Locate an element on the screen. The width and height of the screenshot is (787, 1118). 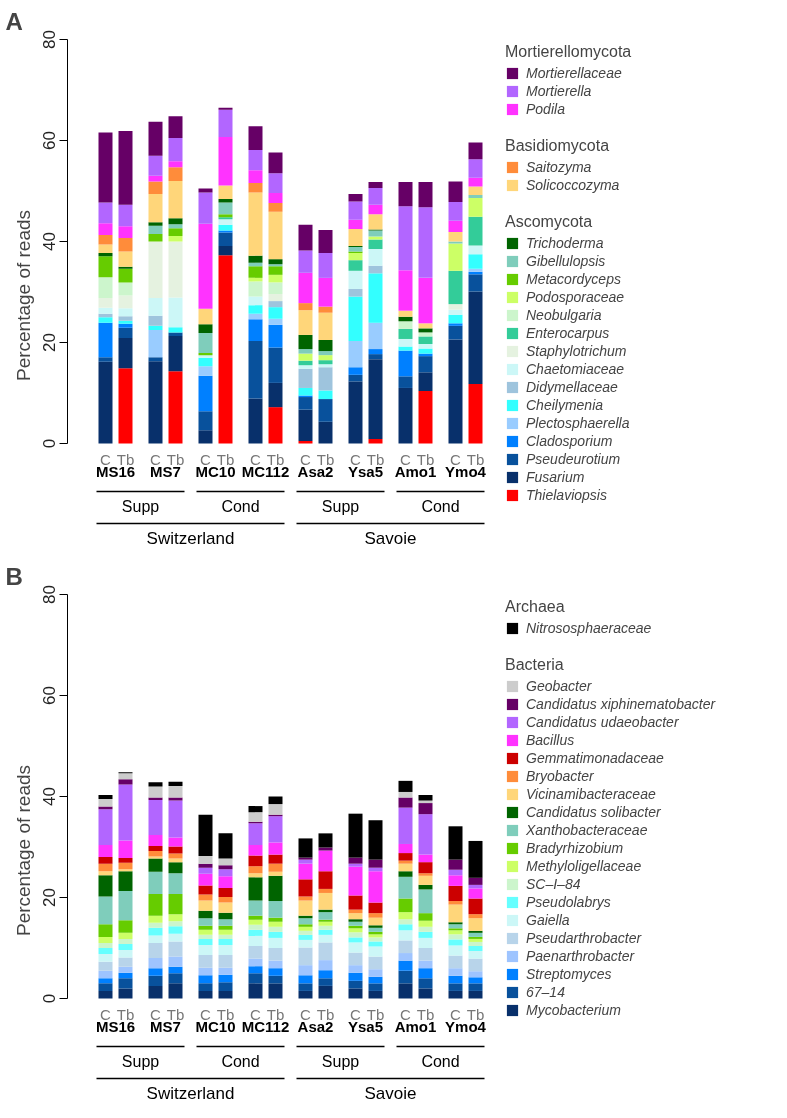
legend-label: Podosporaceae is located at coordinates (575, 297).